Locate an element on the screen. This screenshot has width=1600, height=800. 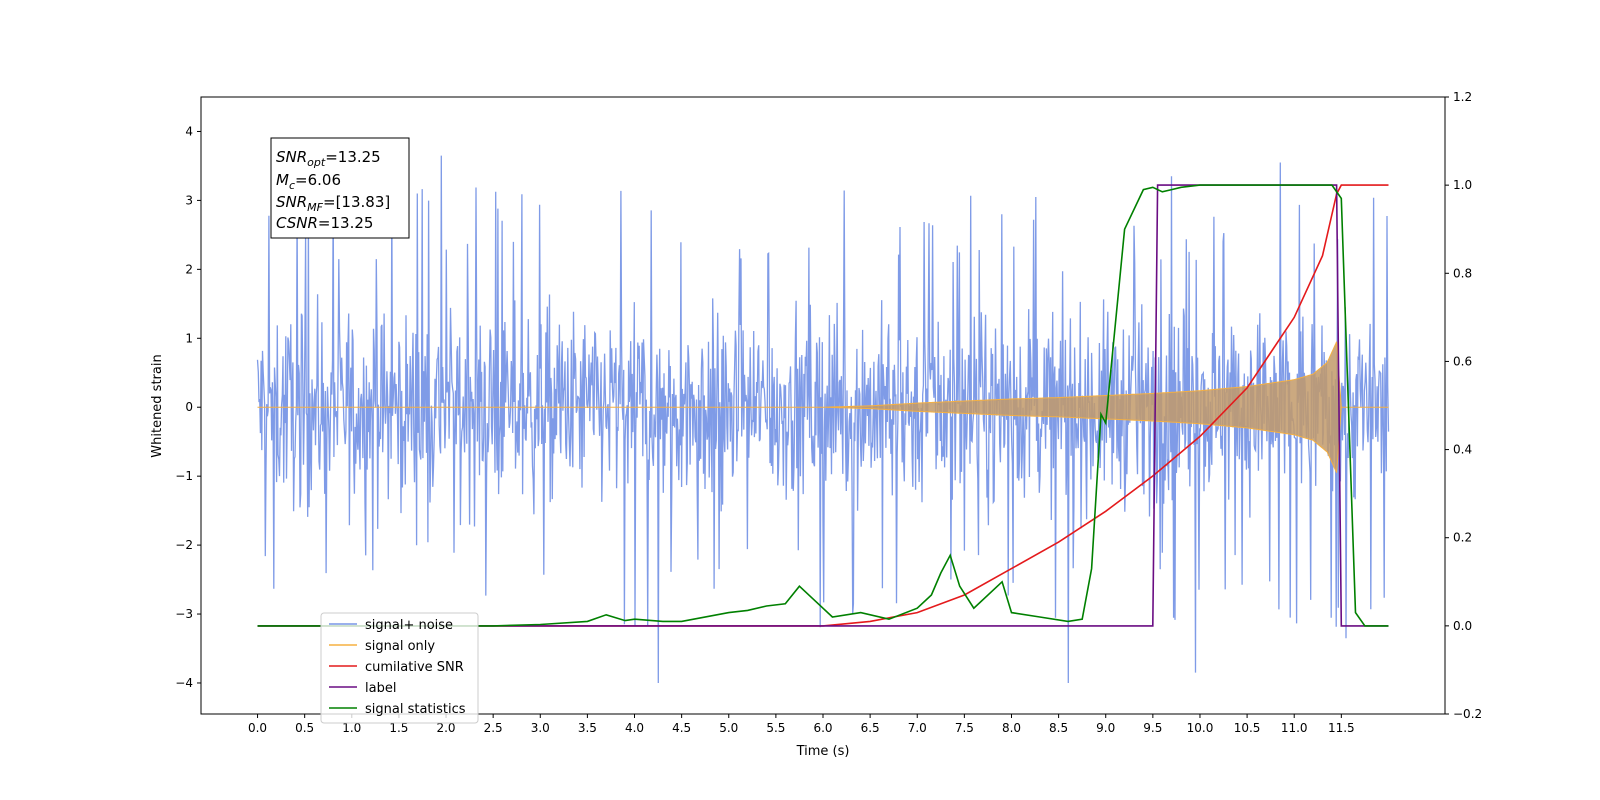
left-y-axis-ticks: 4 3 2 1 0 −1 −2 −3 −4 is located at coordinates (188, 407).